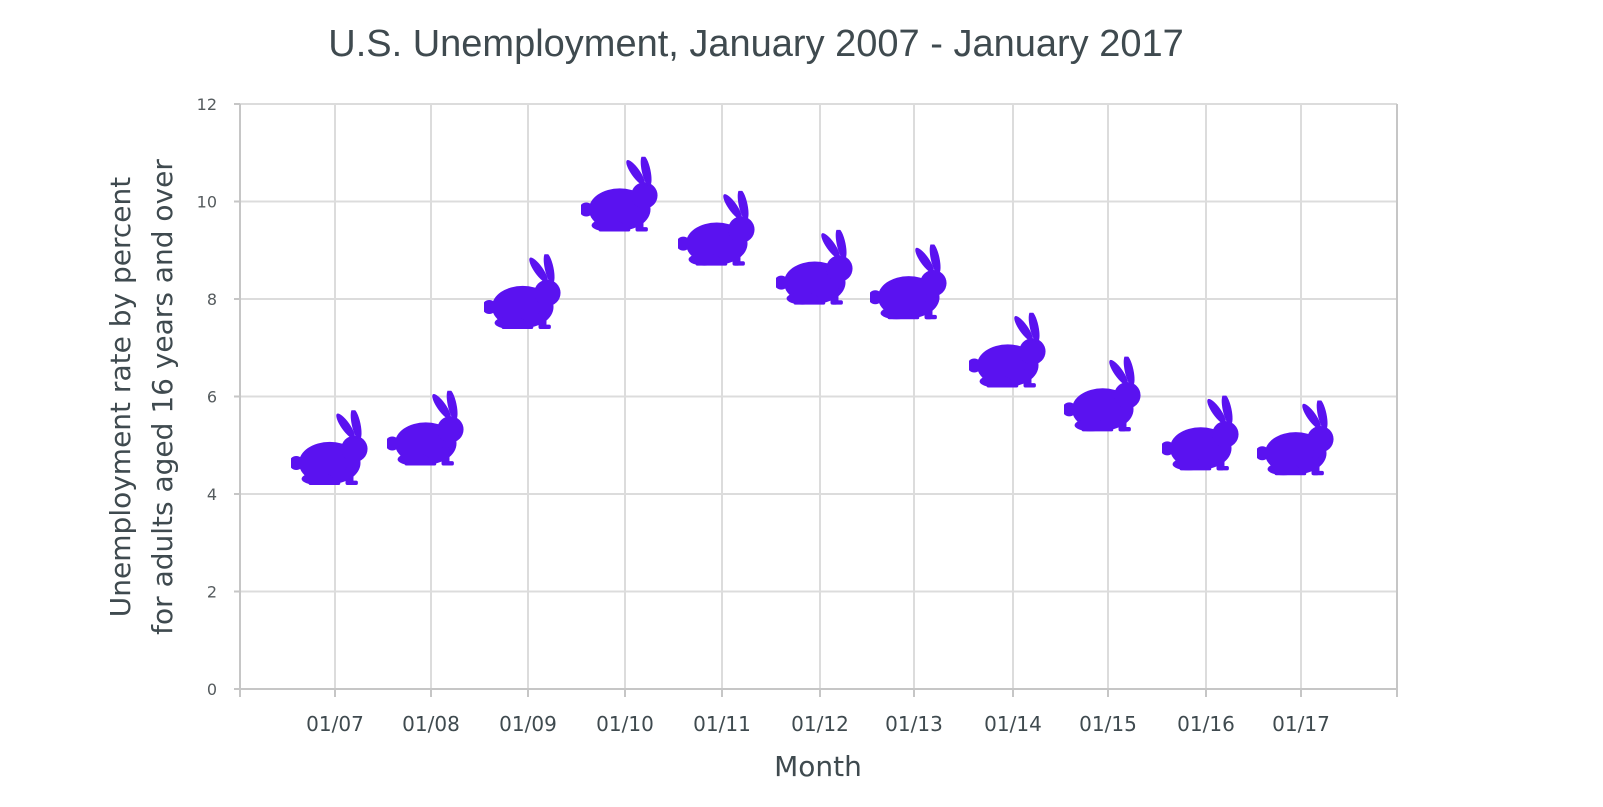  I want to click on y-tick-label: 12, so click(207, 104).